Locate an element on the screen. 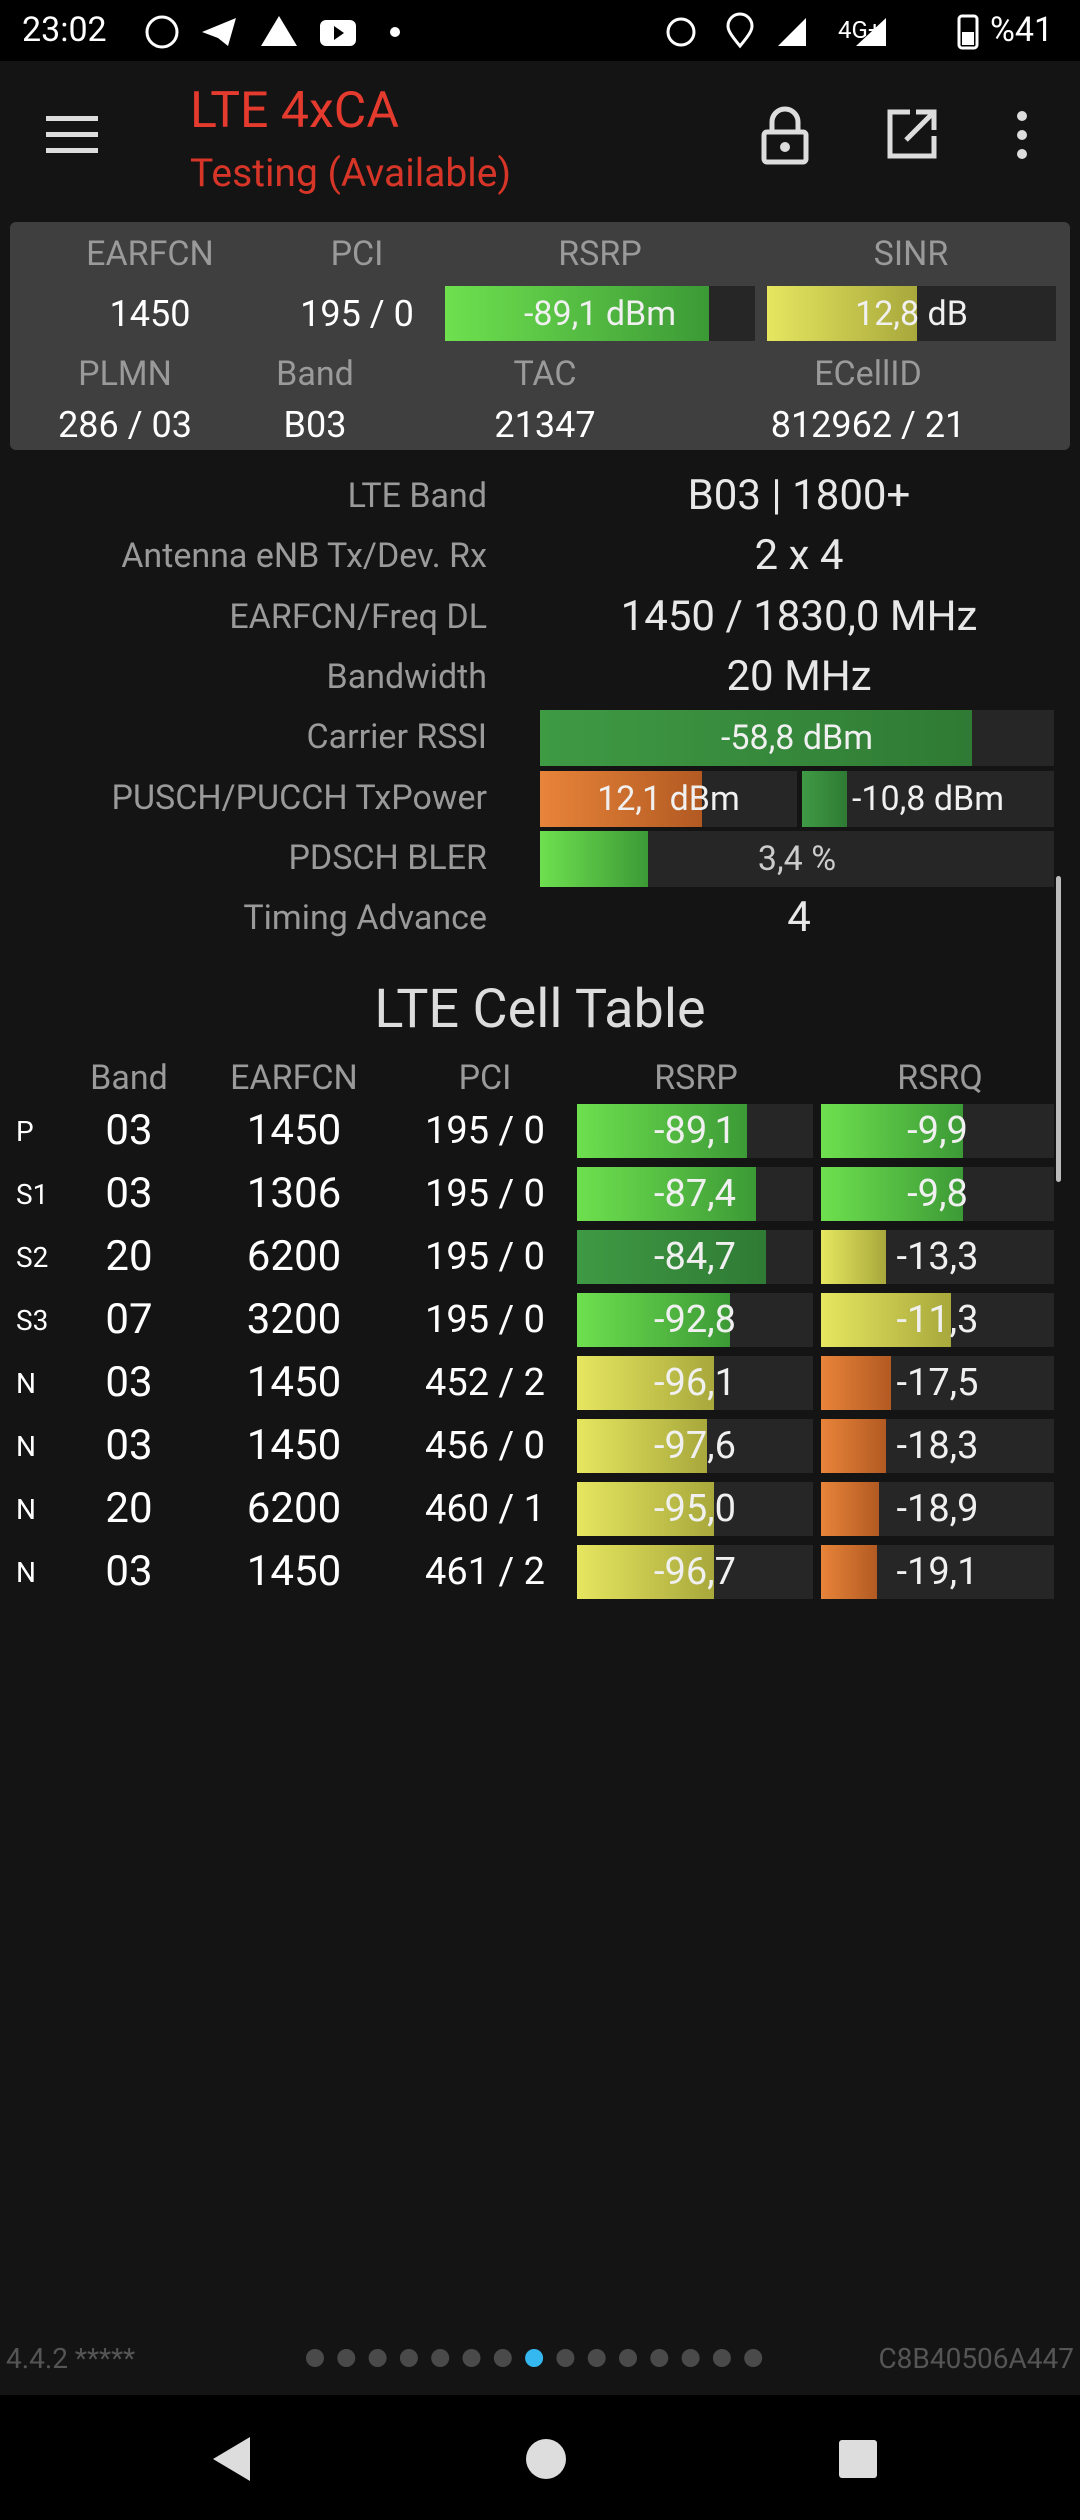  sinr-bar: 12,8 dB is located at coordinates (911, 313).